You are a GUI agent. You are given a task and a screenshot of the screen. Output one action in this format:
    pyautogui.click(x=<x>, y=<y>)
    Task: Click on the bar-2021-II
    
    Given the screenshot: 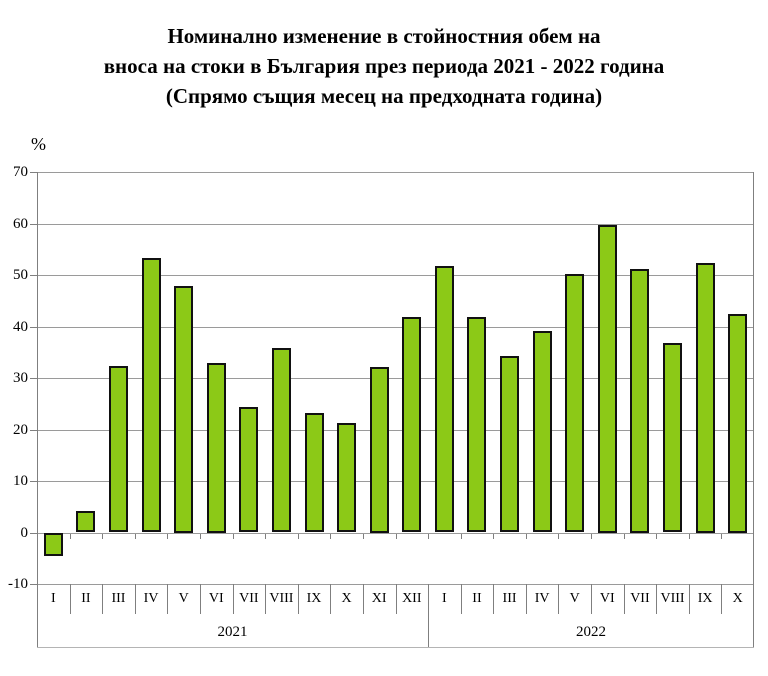 What is the action you would take?
    pyautogui.click(x=85, y=521)
    